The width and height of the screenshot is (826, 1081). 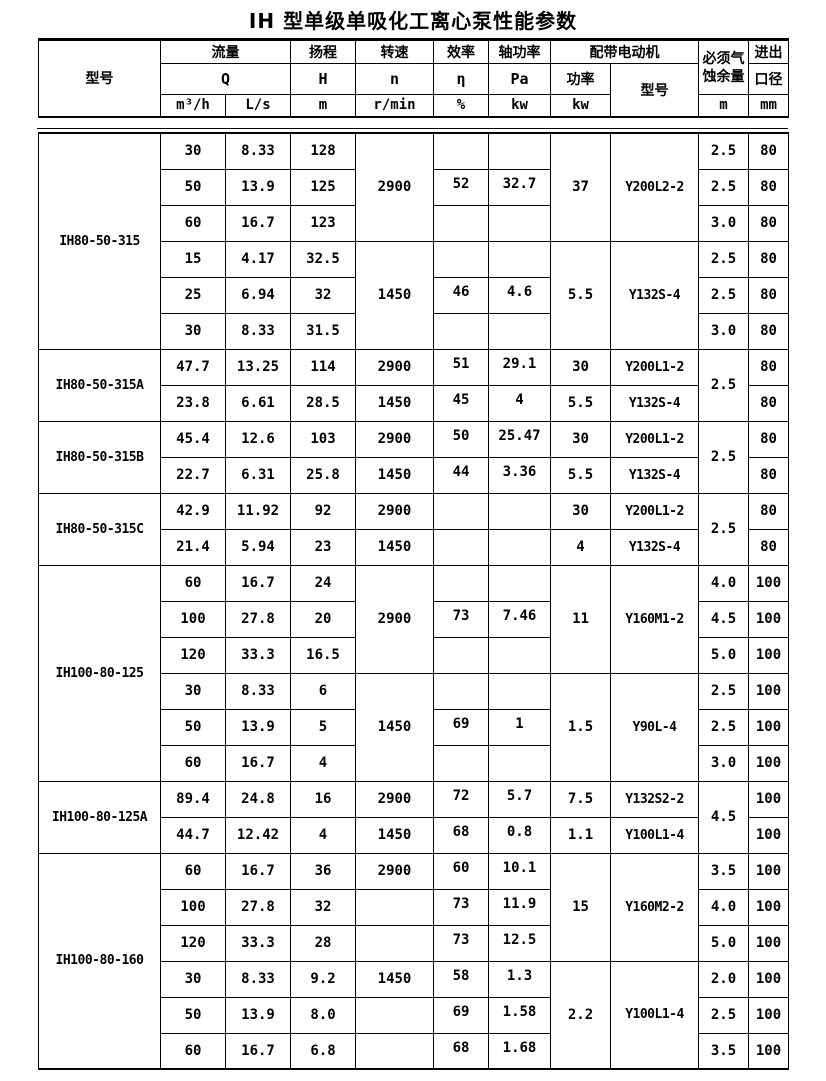 I want to click on table-row: 120 33.3 16.5 5.0 100, so click(x=414, y=655).